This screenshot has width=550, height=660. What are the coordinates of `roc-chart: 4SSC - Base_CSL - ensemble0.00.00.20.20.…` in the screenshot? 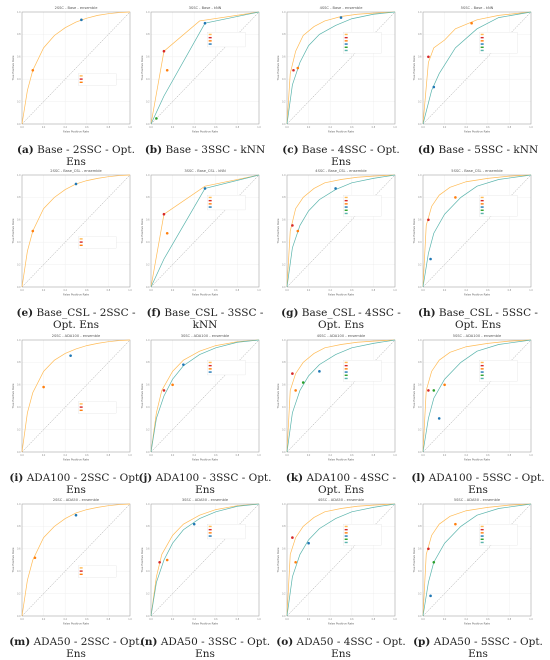 It's located at (336, 233).